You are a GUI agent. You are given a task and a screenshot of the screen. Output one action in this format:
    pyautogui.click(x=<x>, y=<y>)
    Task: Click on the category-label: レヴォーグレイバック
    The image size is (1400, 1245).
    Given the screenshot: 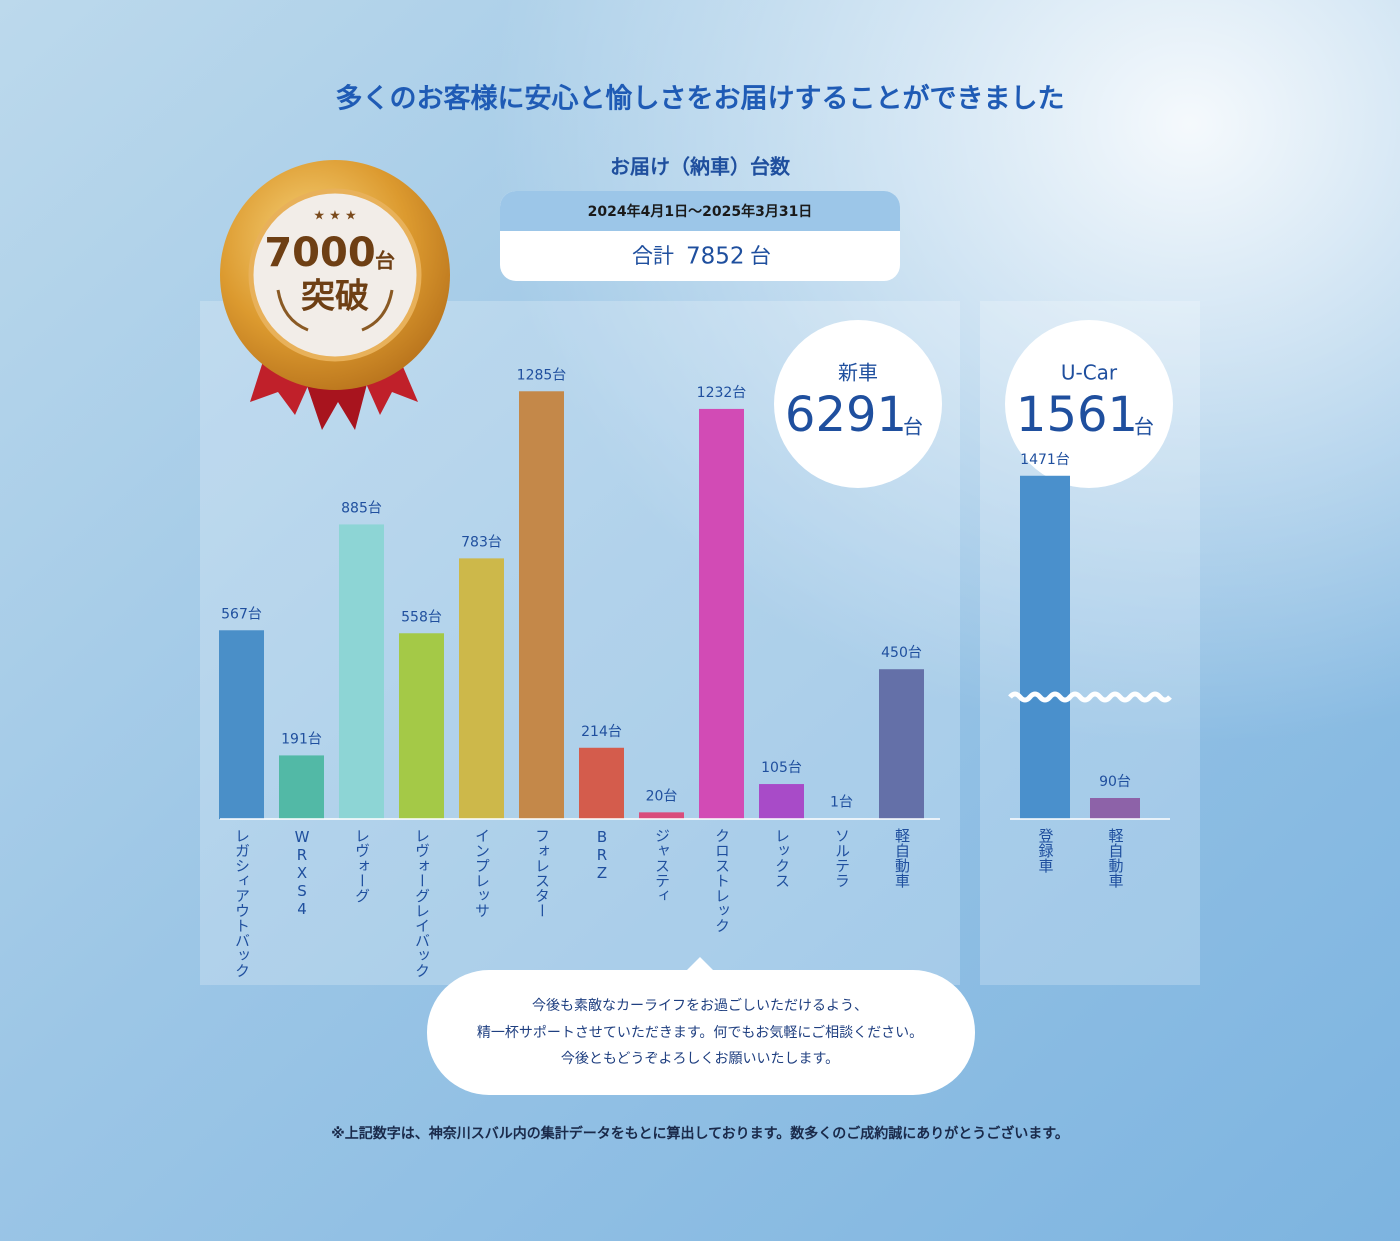 What is the action you would take?
    pyautogui.click(x=422, y=903)
    